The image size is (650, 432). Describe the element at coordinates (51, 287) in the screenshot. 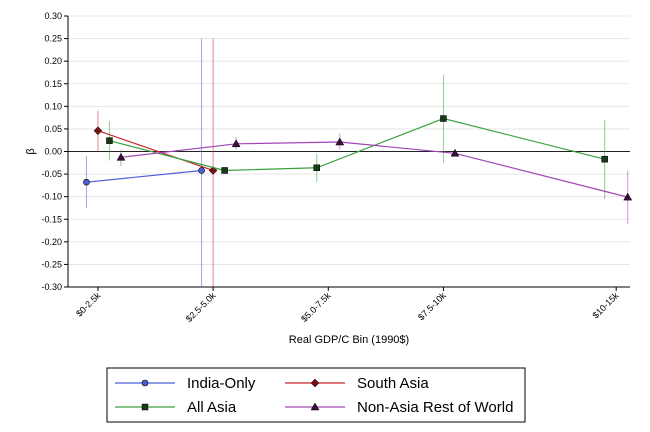

I see `y-tick-label: -0.30` at that location.